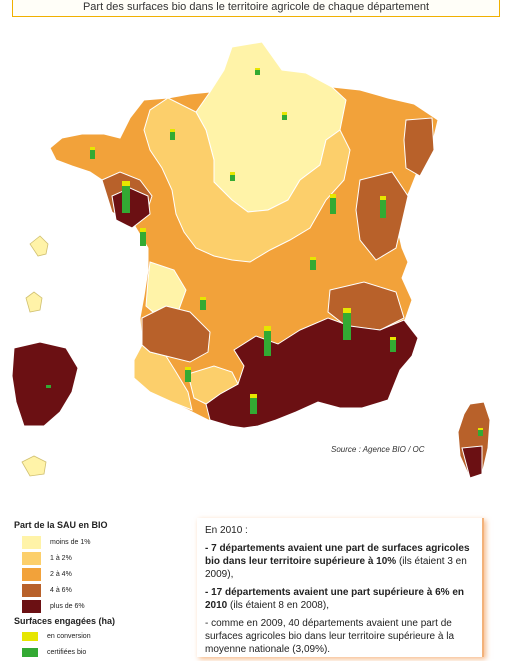 The height and width of the screenshot is (661, 531). What do you see at coordinates (99, 574) in the screenshot?
I see `legend-item: 2 à 4%` at bounding box center [99, 574].